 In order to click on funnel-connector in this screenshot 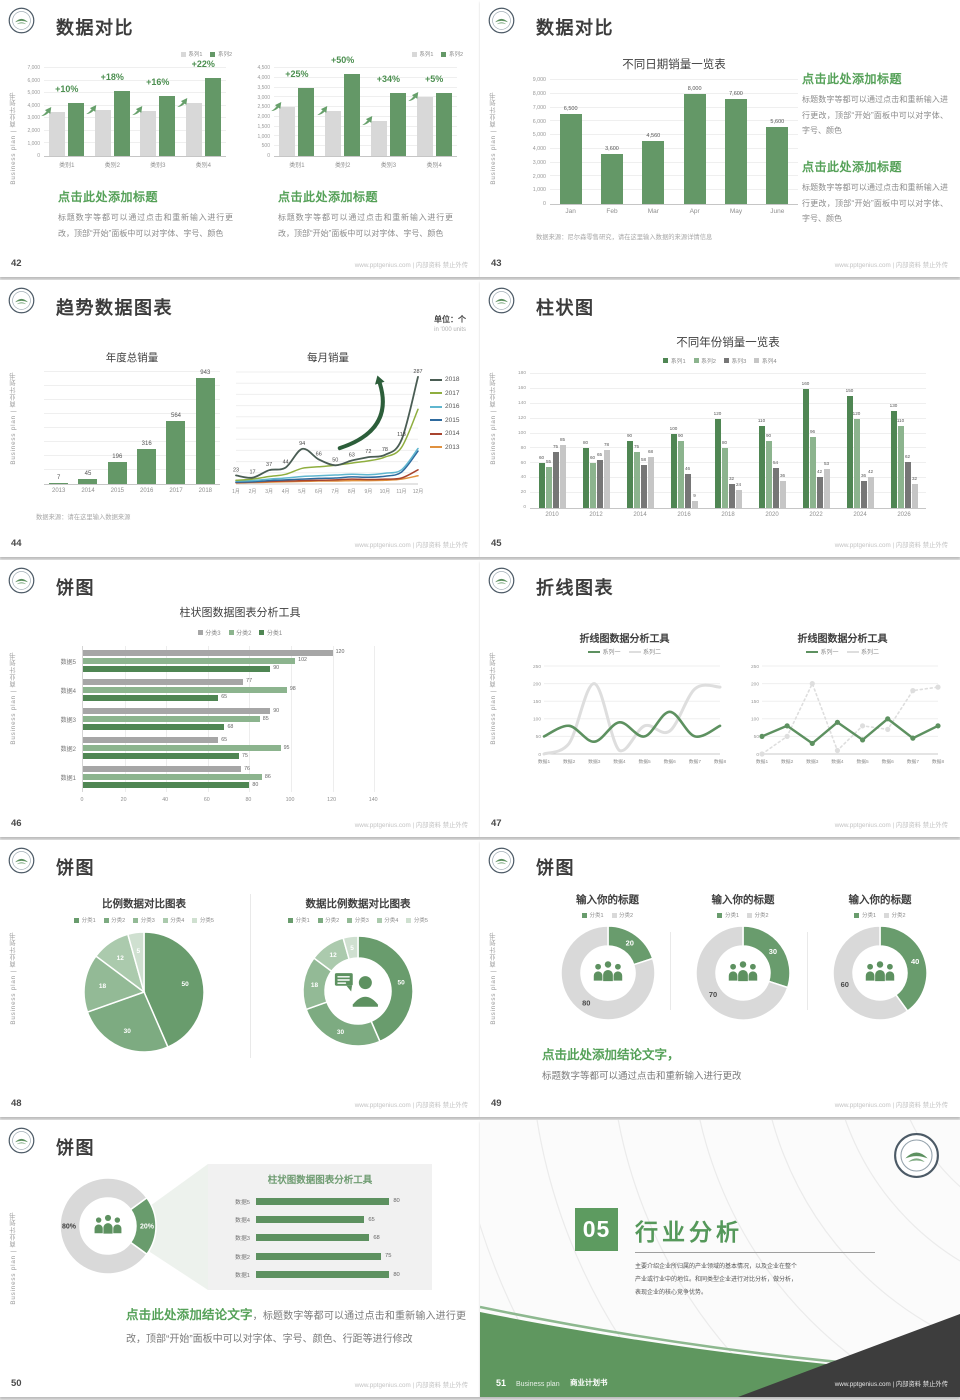, I will do `click(179, 1227)`.